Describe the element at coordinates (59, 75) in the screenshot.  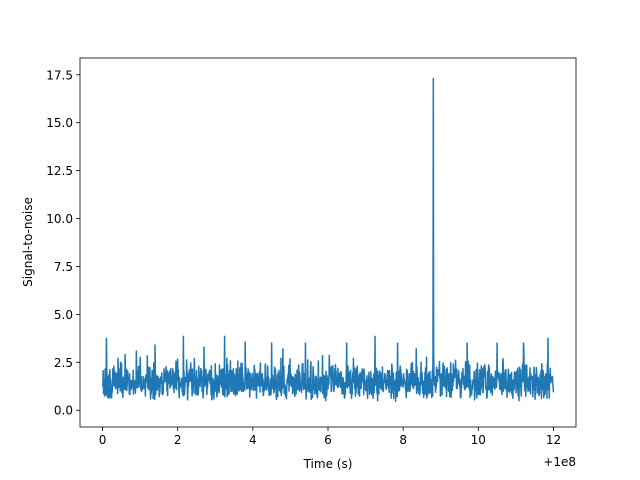
I see `y-tick-label: 17.5` at that location.